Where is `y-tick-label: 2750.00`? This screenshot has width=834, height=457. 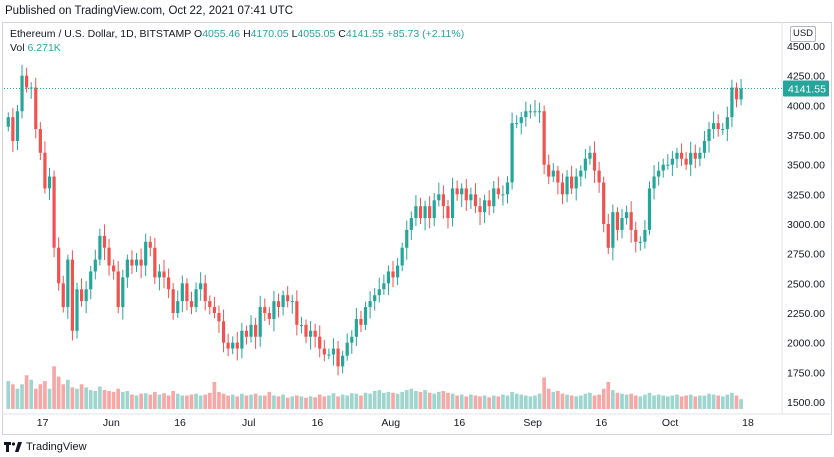
y-tick-label: 2750.00 is located at coordinates (806, 255).